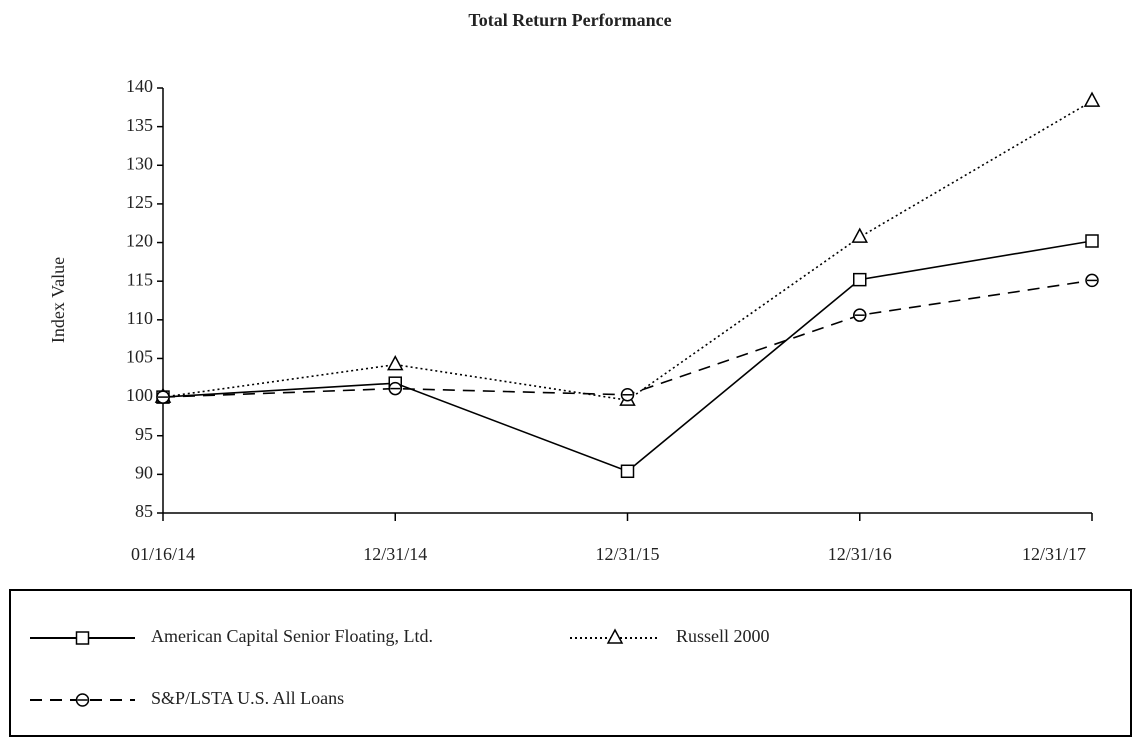 This screenshot has width=1139, height=738. I want to click on x-tick-label: 01/16/14, so click(163, 554).